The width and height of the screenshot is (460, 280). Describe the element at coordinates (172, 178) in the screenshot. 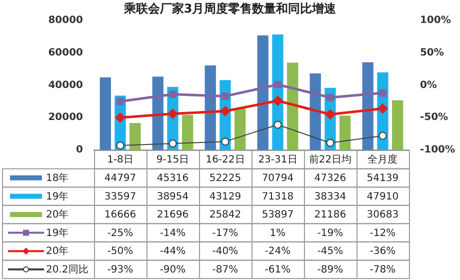

I see `data-label: 45316` at that location.